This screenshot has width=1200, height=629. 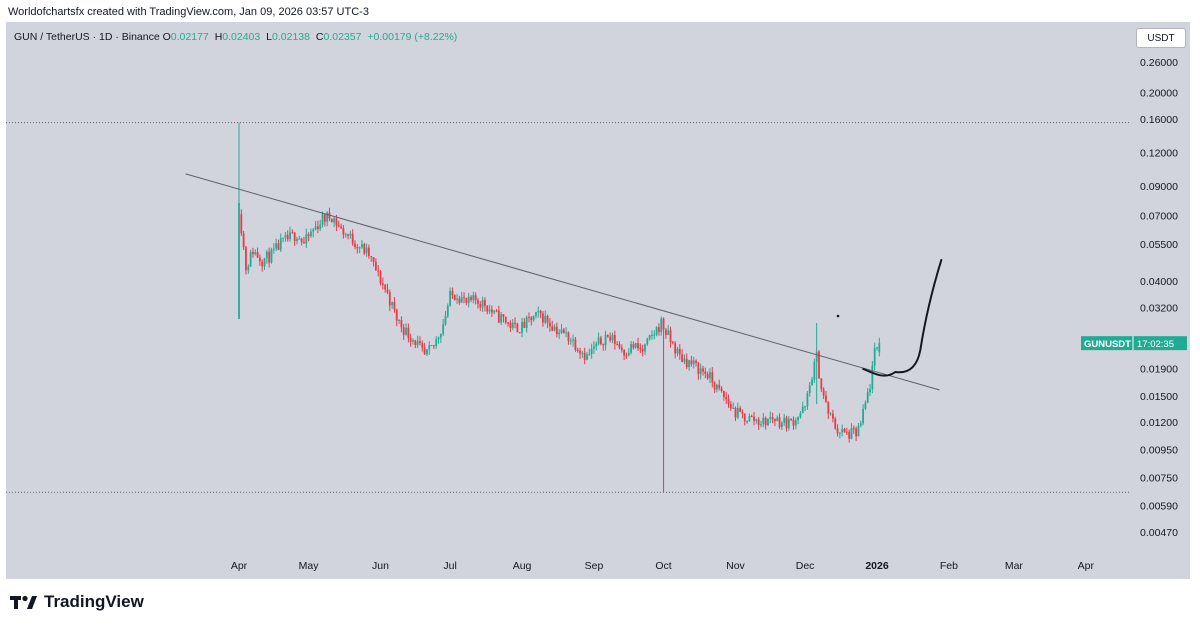 I want to click on close-value: 0.02357, so click(x=342, y=37).